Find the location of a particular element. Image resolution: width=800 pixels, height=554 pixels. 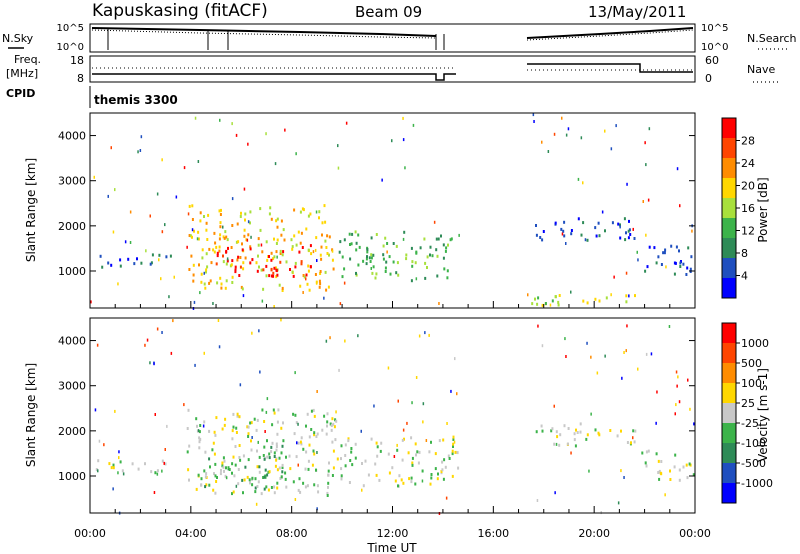

nsky-label: N.Sky is located at coordinates (18, 38).